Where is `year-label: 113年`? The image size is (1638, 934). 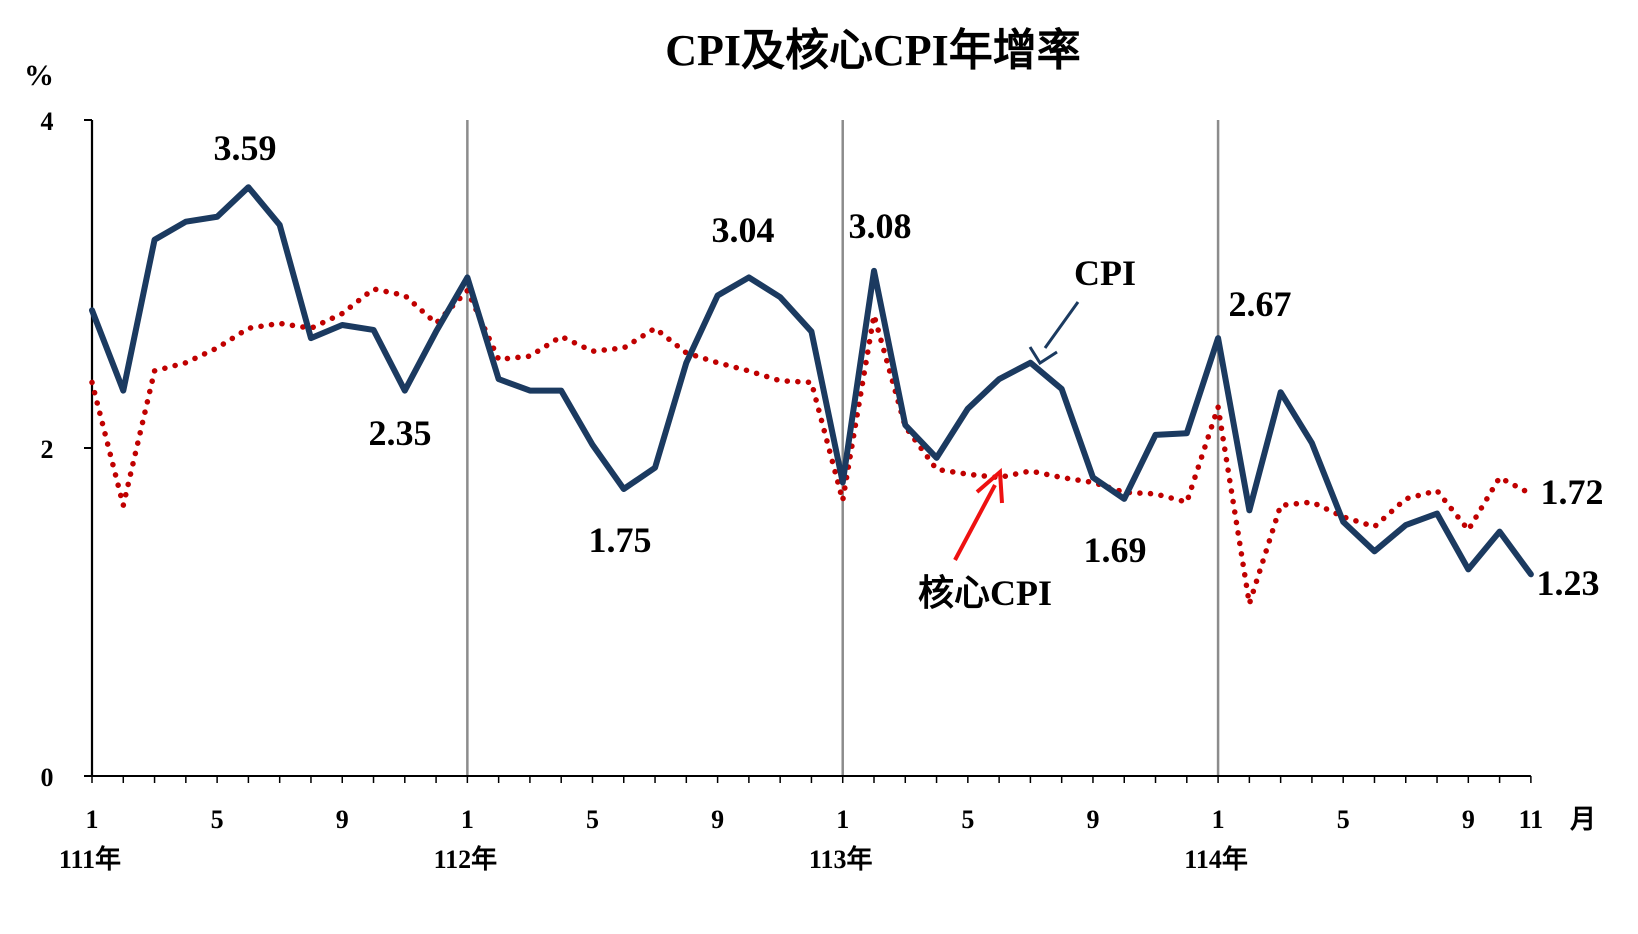 year-label: 113年 is located at coordinates (841, 859).